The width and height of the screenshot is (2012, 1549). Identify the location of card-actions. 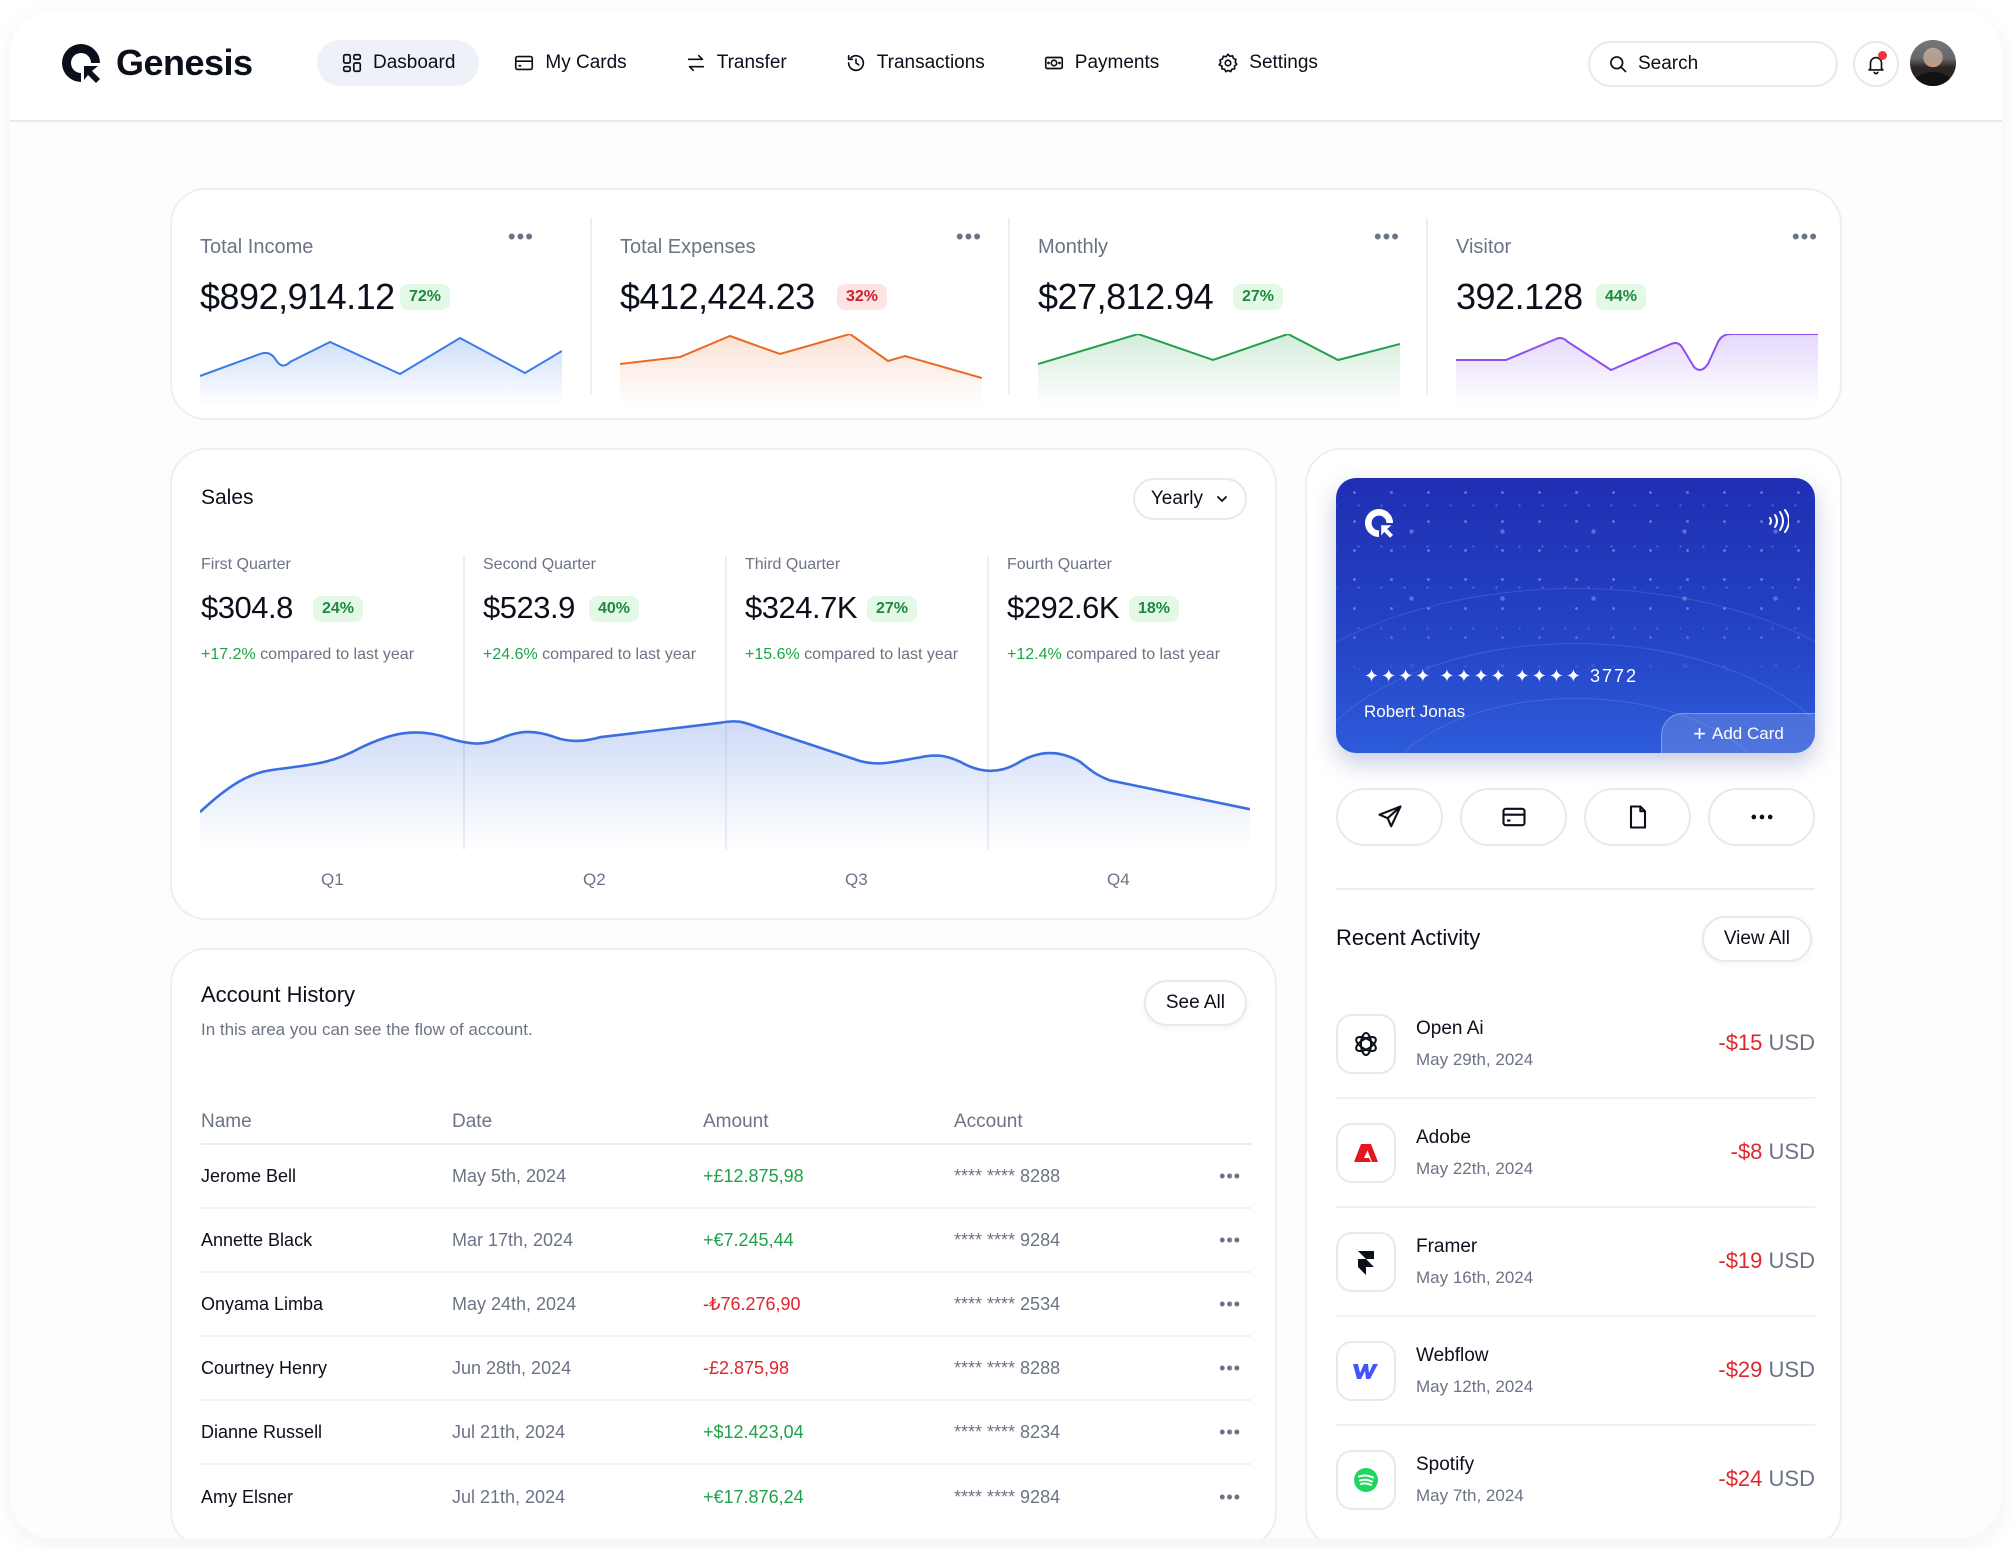
(1575, 817).